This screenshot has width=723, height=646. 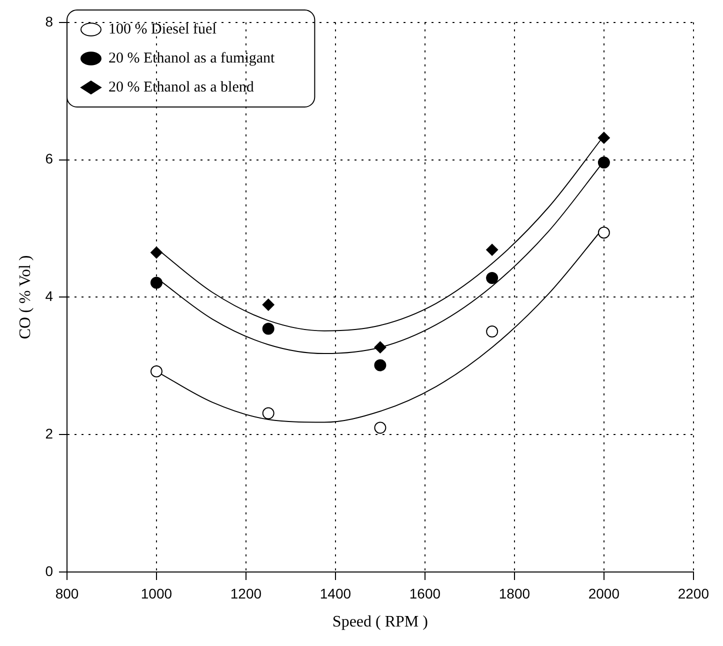 What do you see at coordinates (694, 593) in the screenshot?
I see `x-tick-label: 2200` at bounding box center [694, 593].